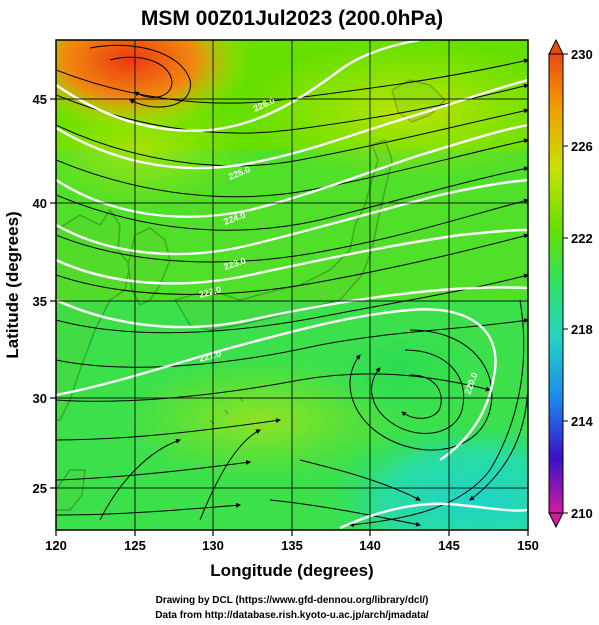 The height and width of the screenshot is (625, 599). Describe the element at coordinates (570, 283) in the screenshot. I see `colorbar: 230 226 222 218 214 210` at that location.